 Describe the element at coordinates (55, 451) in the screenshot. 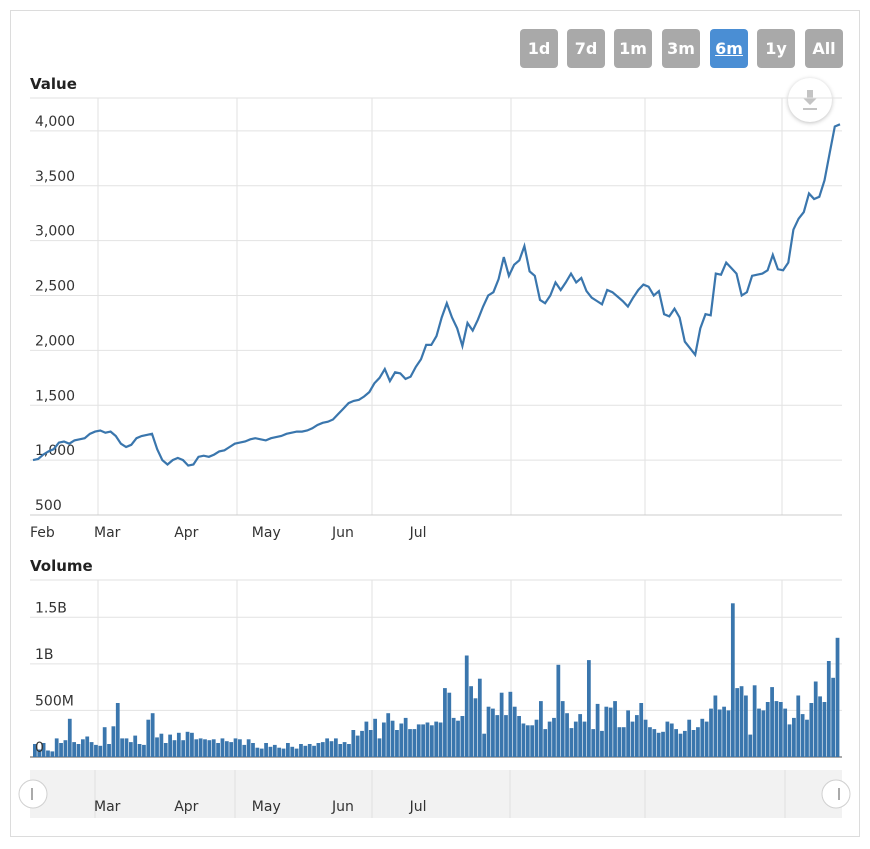

I see `value-y-tick-label: 1,000` at that location.